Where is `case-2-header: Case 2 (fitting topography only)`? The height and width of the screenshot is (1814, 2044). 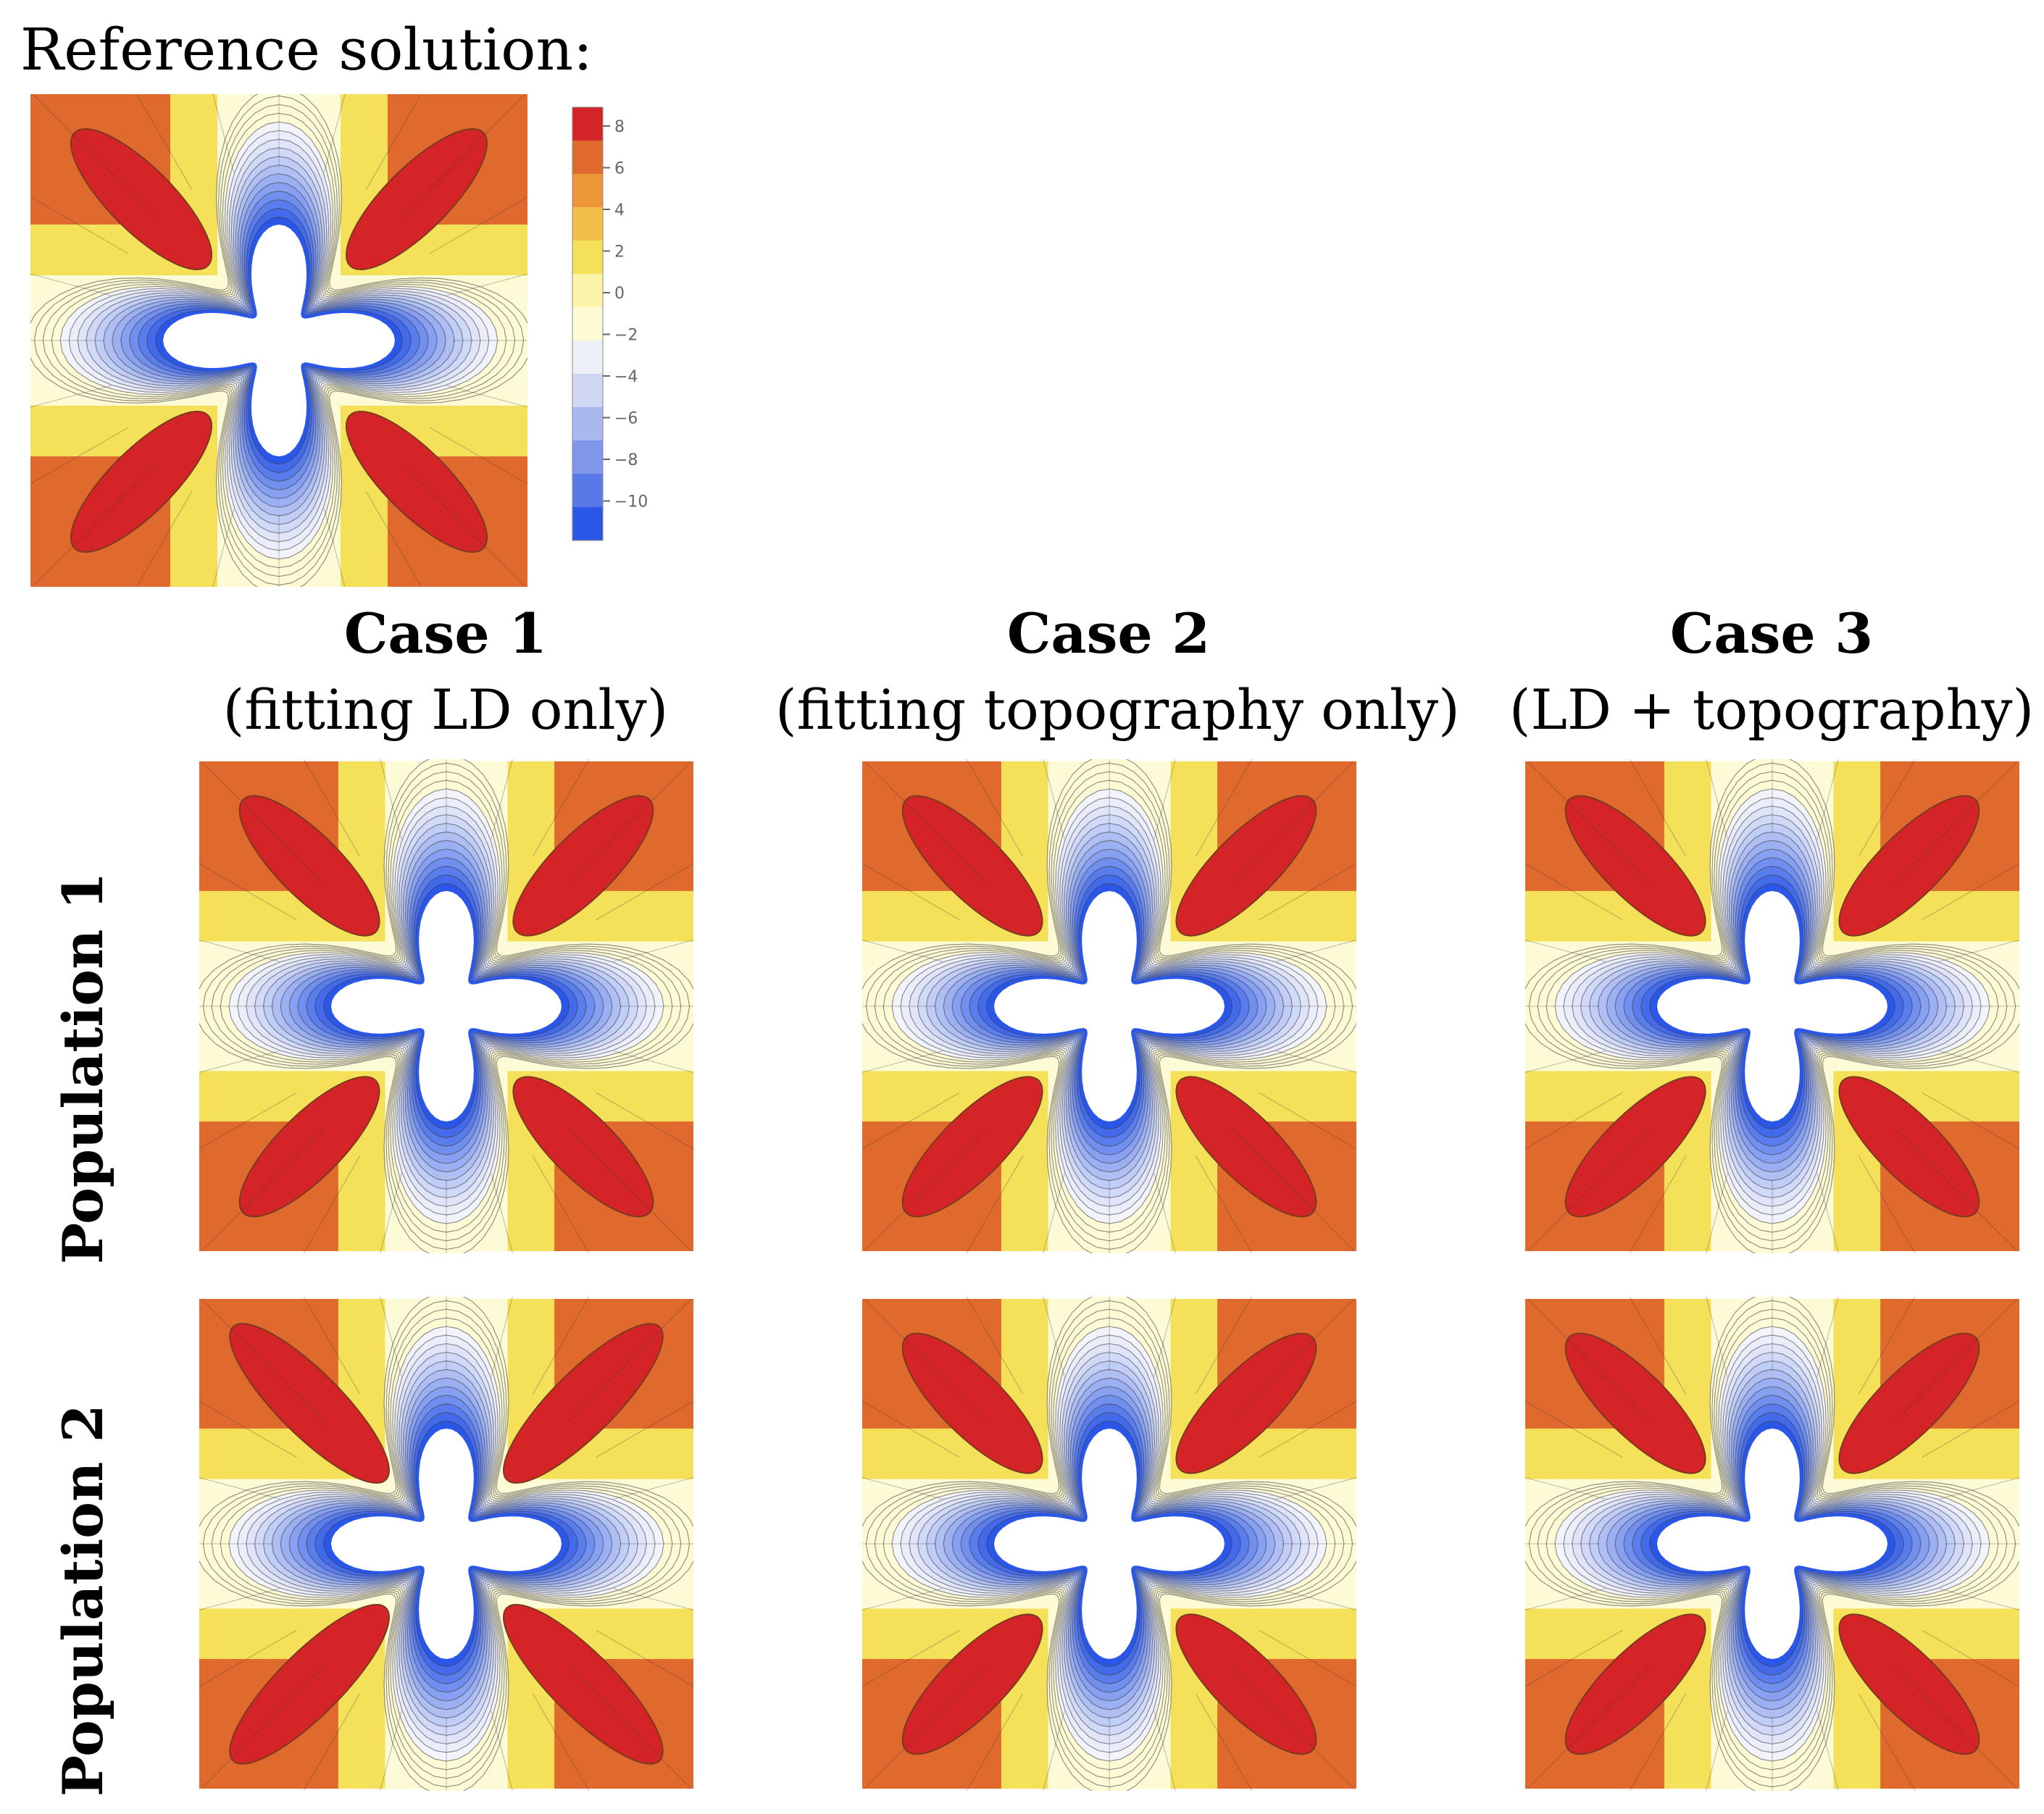 case-2-header: Case 2 (fitting topography only) is located at coordinates (1117, 671).